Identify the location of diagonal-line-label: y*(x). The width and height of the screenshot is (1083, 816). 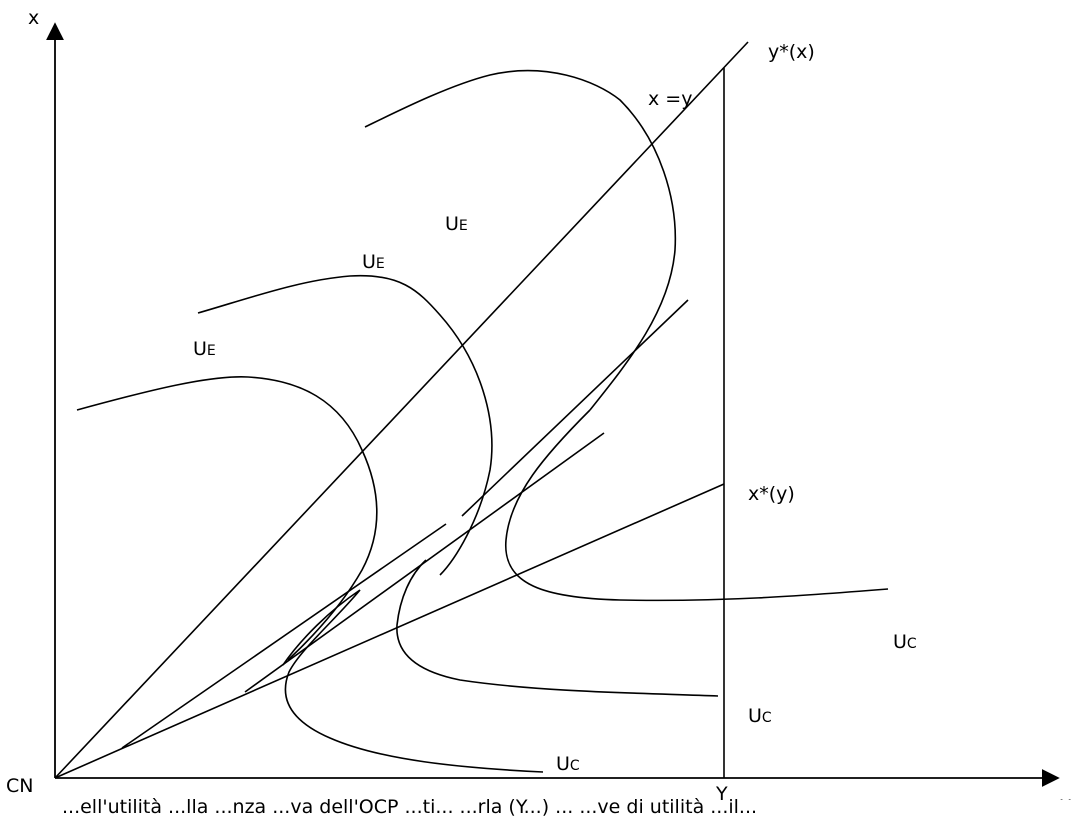
(791, 52).